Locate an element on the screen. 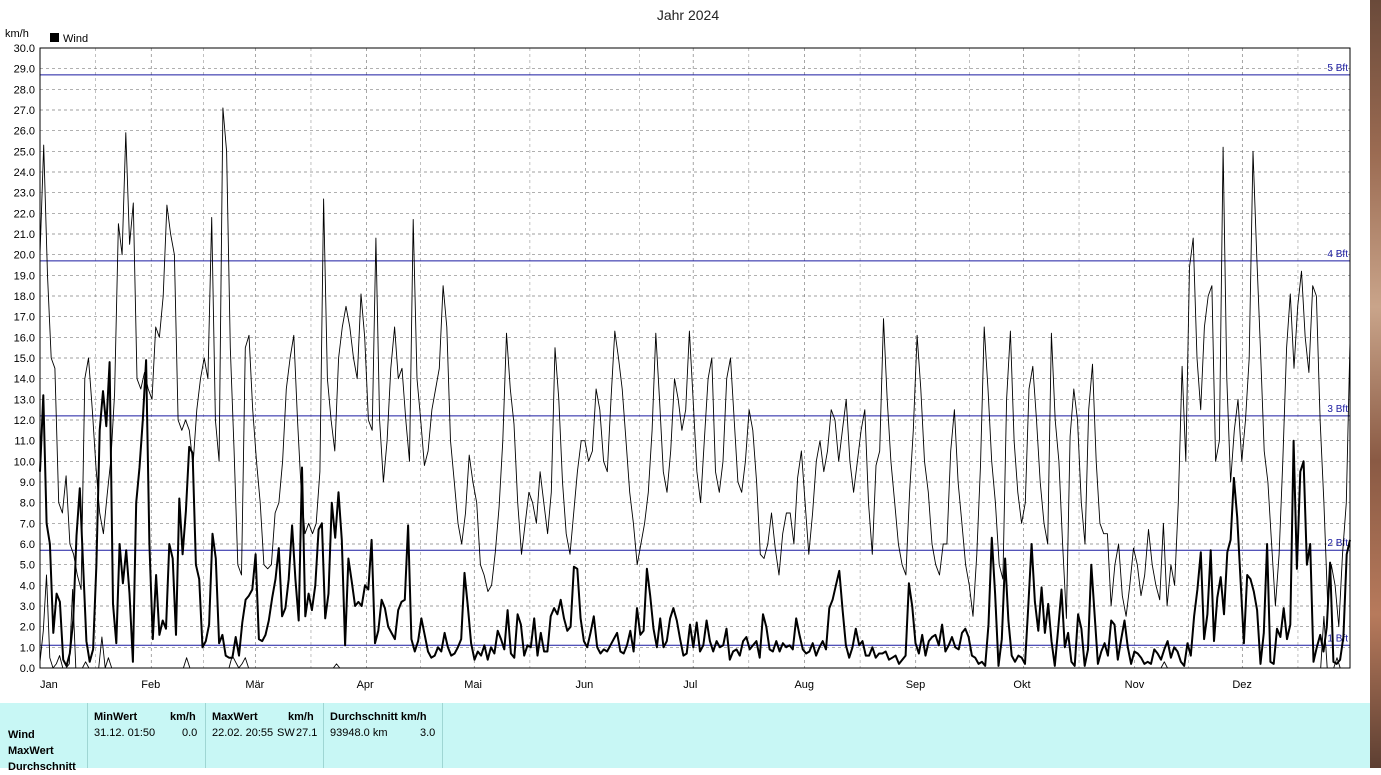 The width and height of the screenshot is (1381, 775). y-tick-label: 5.0 is located at coordinates (27, 566).